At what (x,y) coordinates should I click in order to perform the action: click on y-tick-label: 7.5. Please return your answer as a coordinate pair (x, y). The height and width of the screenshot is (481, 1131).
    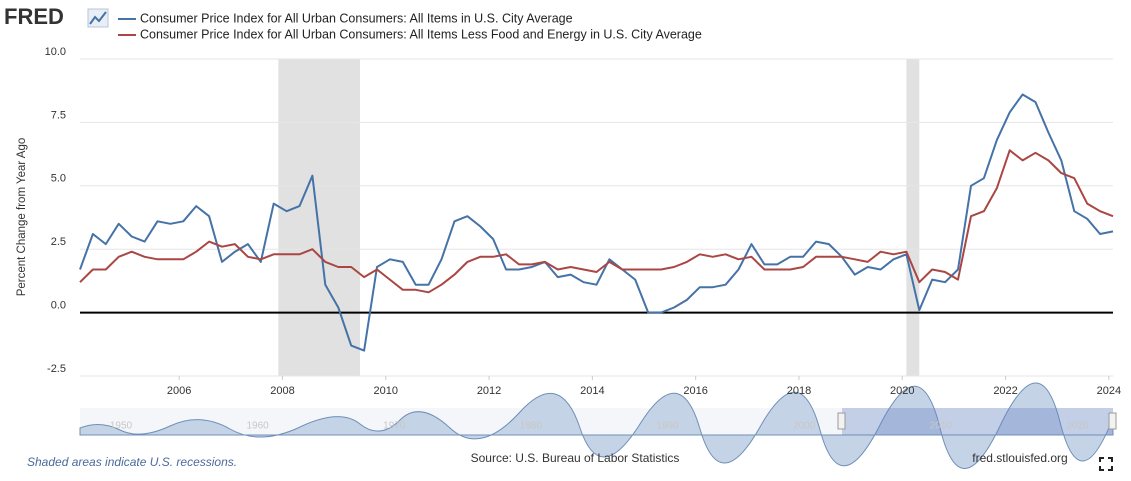
    Looking at the image, I should click on (58, 115).